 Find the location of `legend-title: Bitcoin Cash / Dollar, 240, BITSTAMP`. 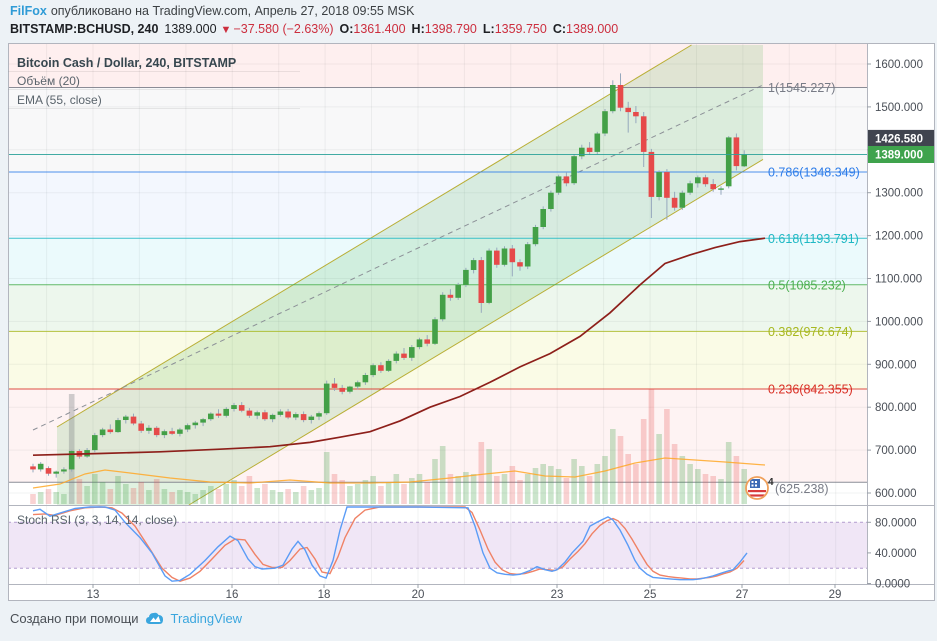

legend-title: Bitcoin Cash / Dollar, 240, BITSTAMP is located at coordinates (126, 63).